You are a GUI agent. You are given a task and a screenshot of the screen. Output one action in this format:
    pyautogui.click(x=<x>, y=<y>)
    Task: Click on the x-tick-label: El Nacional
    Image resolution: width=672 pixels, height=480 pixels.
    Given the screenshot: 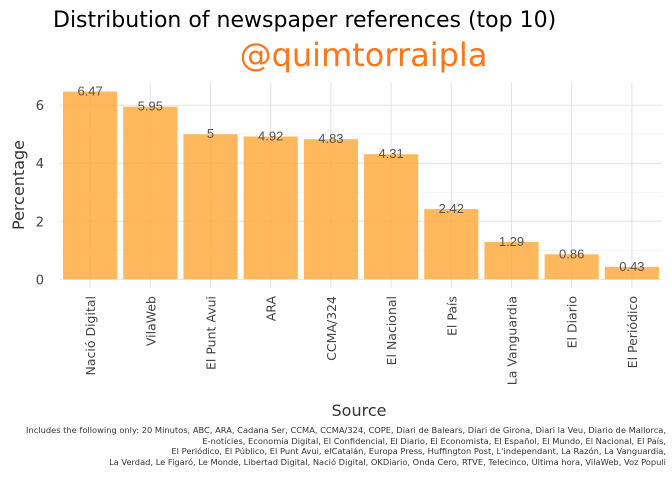 What is the action you would take?
    pyautogui.click(x=391, y=330)
    